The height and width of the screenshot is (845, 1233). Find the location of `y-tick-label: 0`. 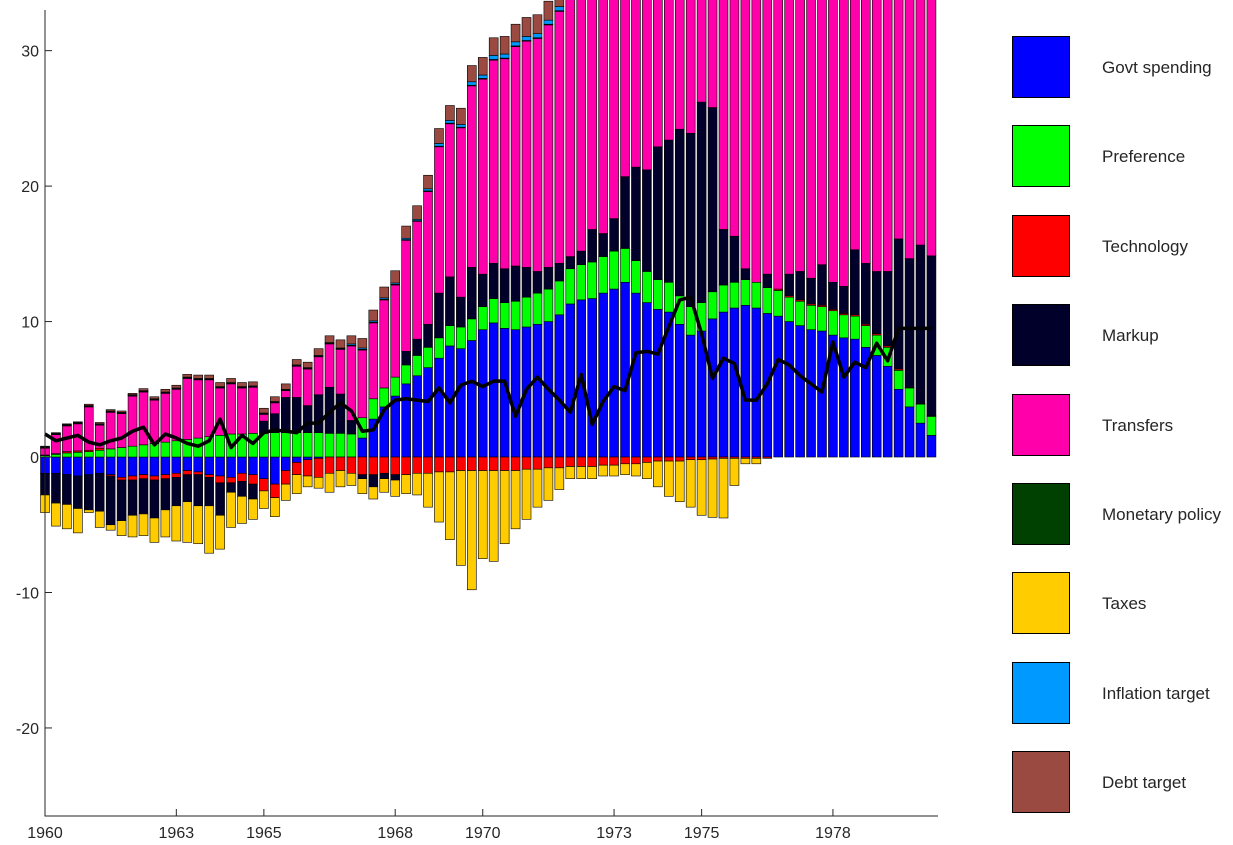

y-tick-label: 0 is located at coordinates (34, 458).